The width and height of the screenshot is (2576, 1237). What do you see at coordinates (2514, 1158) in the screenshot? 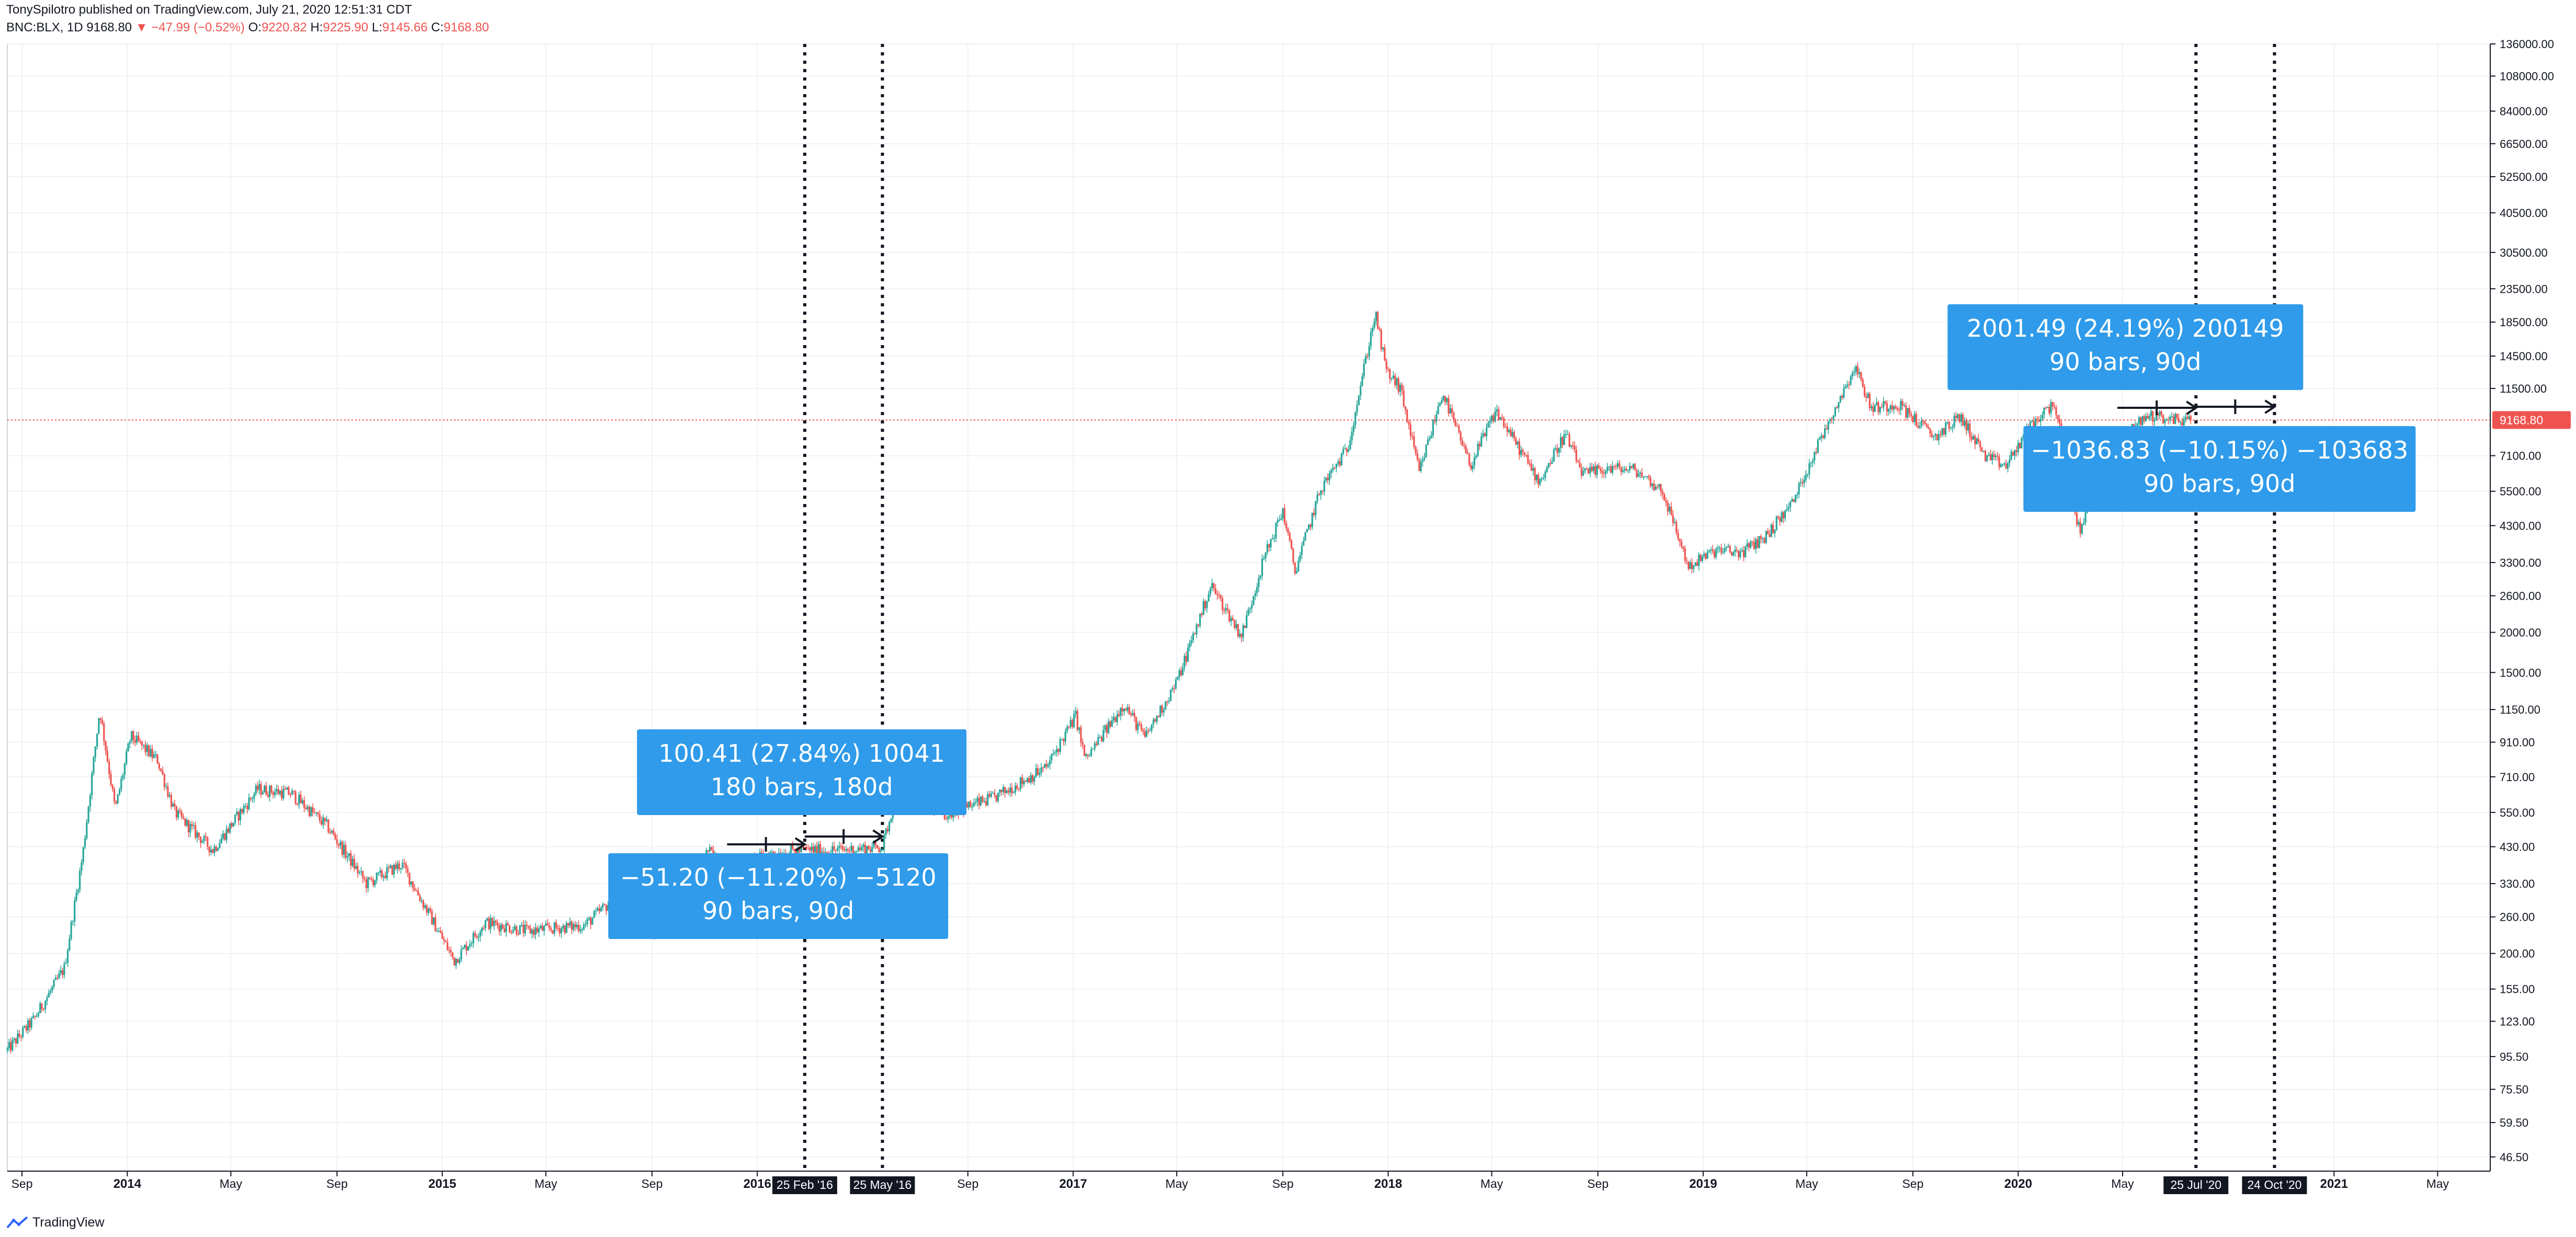
I see `y-tick-label: 46.50` at bounding box center [2514, 1158].